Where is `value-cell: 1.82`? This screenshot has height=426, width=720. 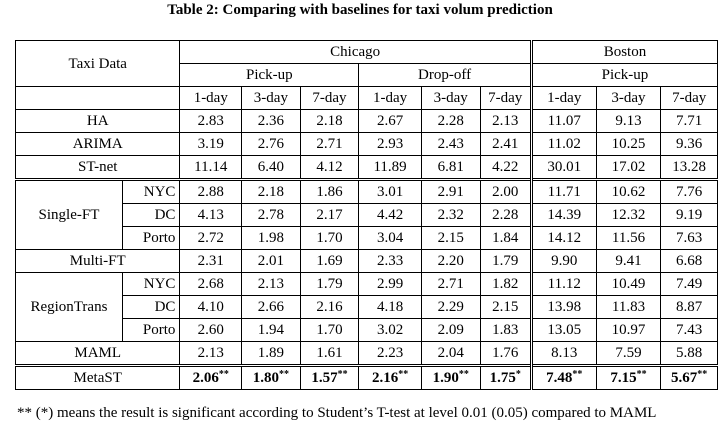 value-cell: 1.82 is located at coordinates (505, 284).